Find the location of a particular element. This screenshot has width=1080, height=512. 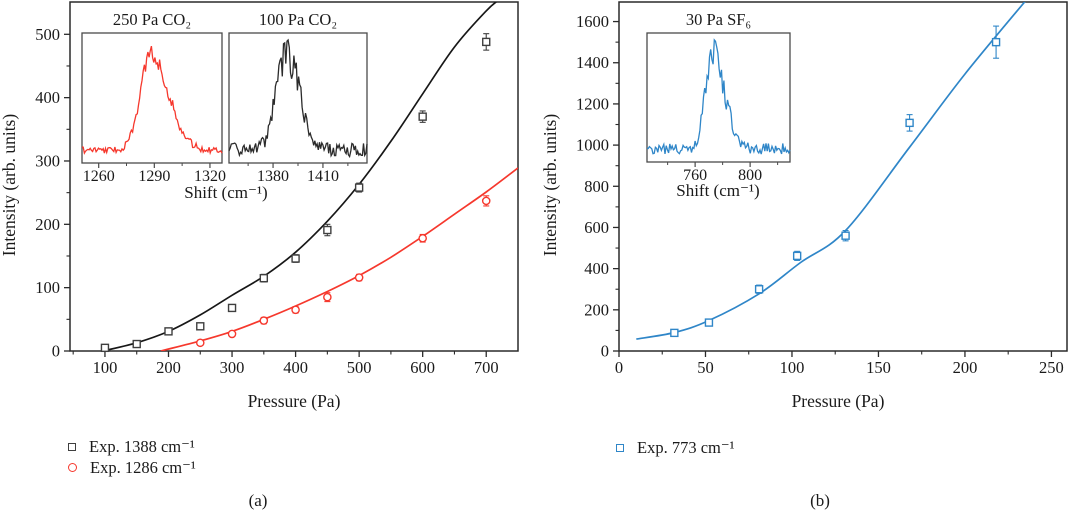

black-square-marker-icon is located at coordinates (72, 446).